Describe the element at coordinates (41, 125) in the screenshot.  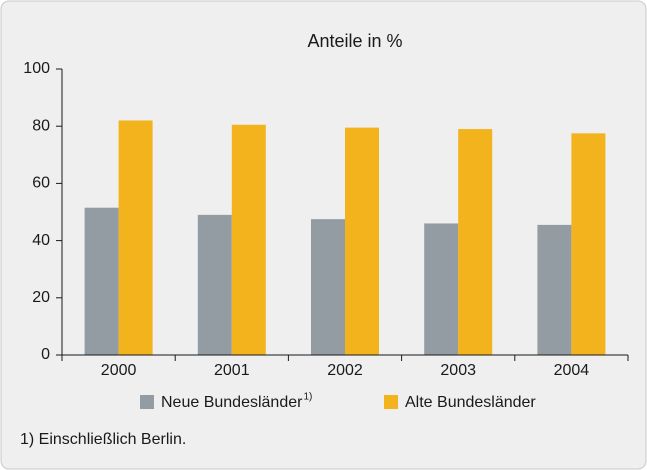
I see `y-tick-label: 80` at that location.